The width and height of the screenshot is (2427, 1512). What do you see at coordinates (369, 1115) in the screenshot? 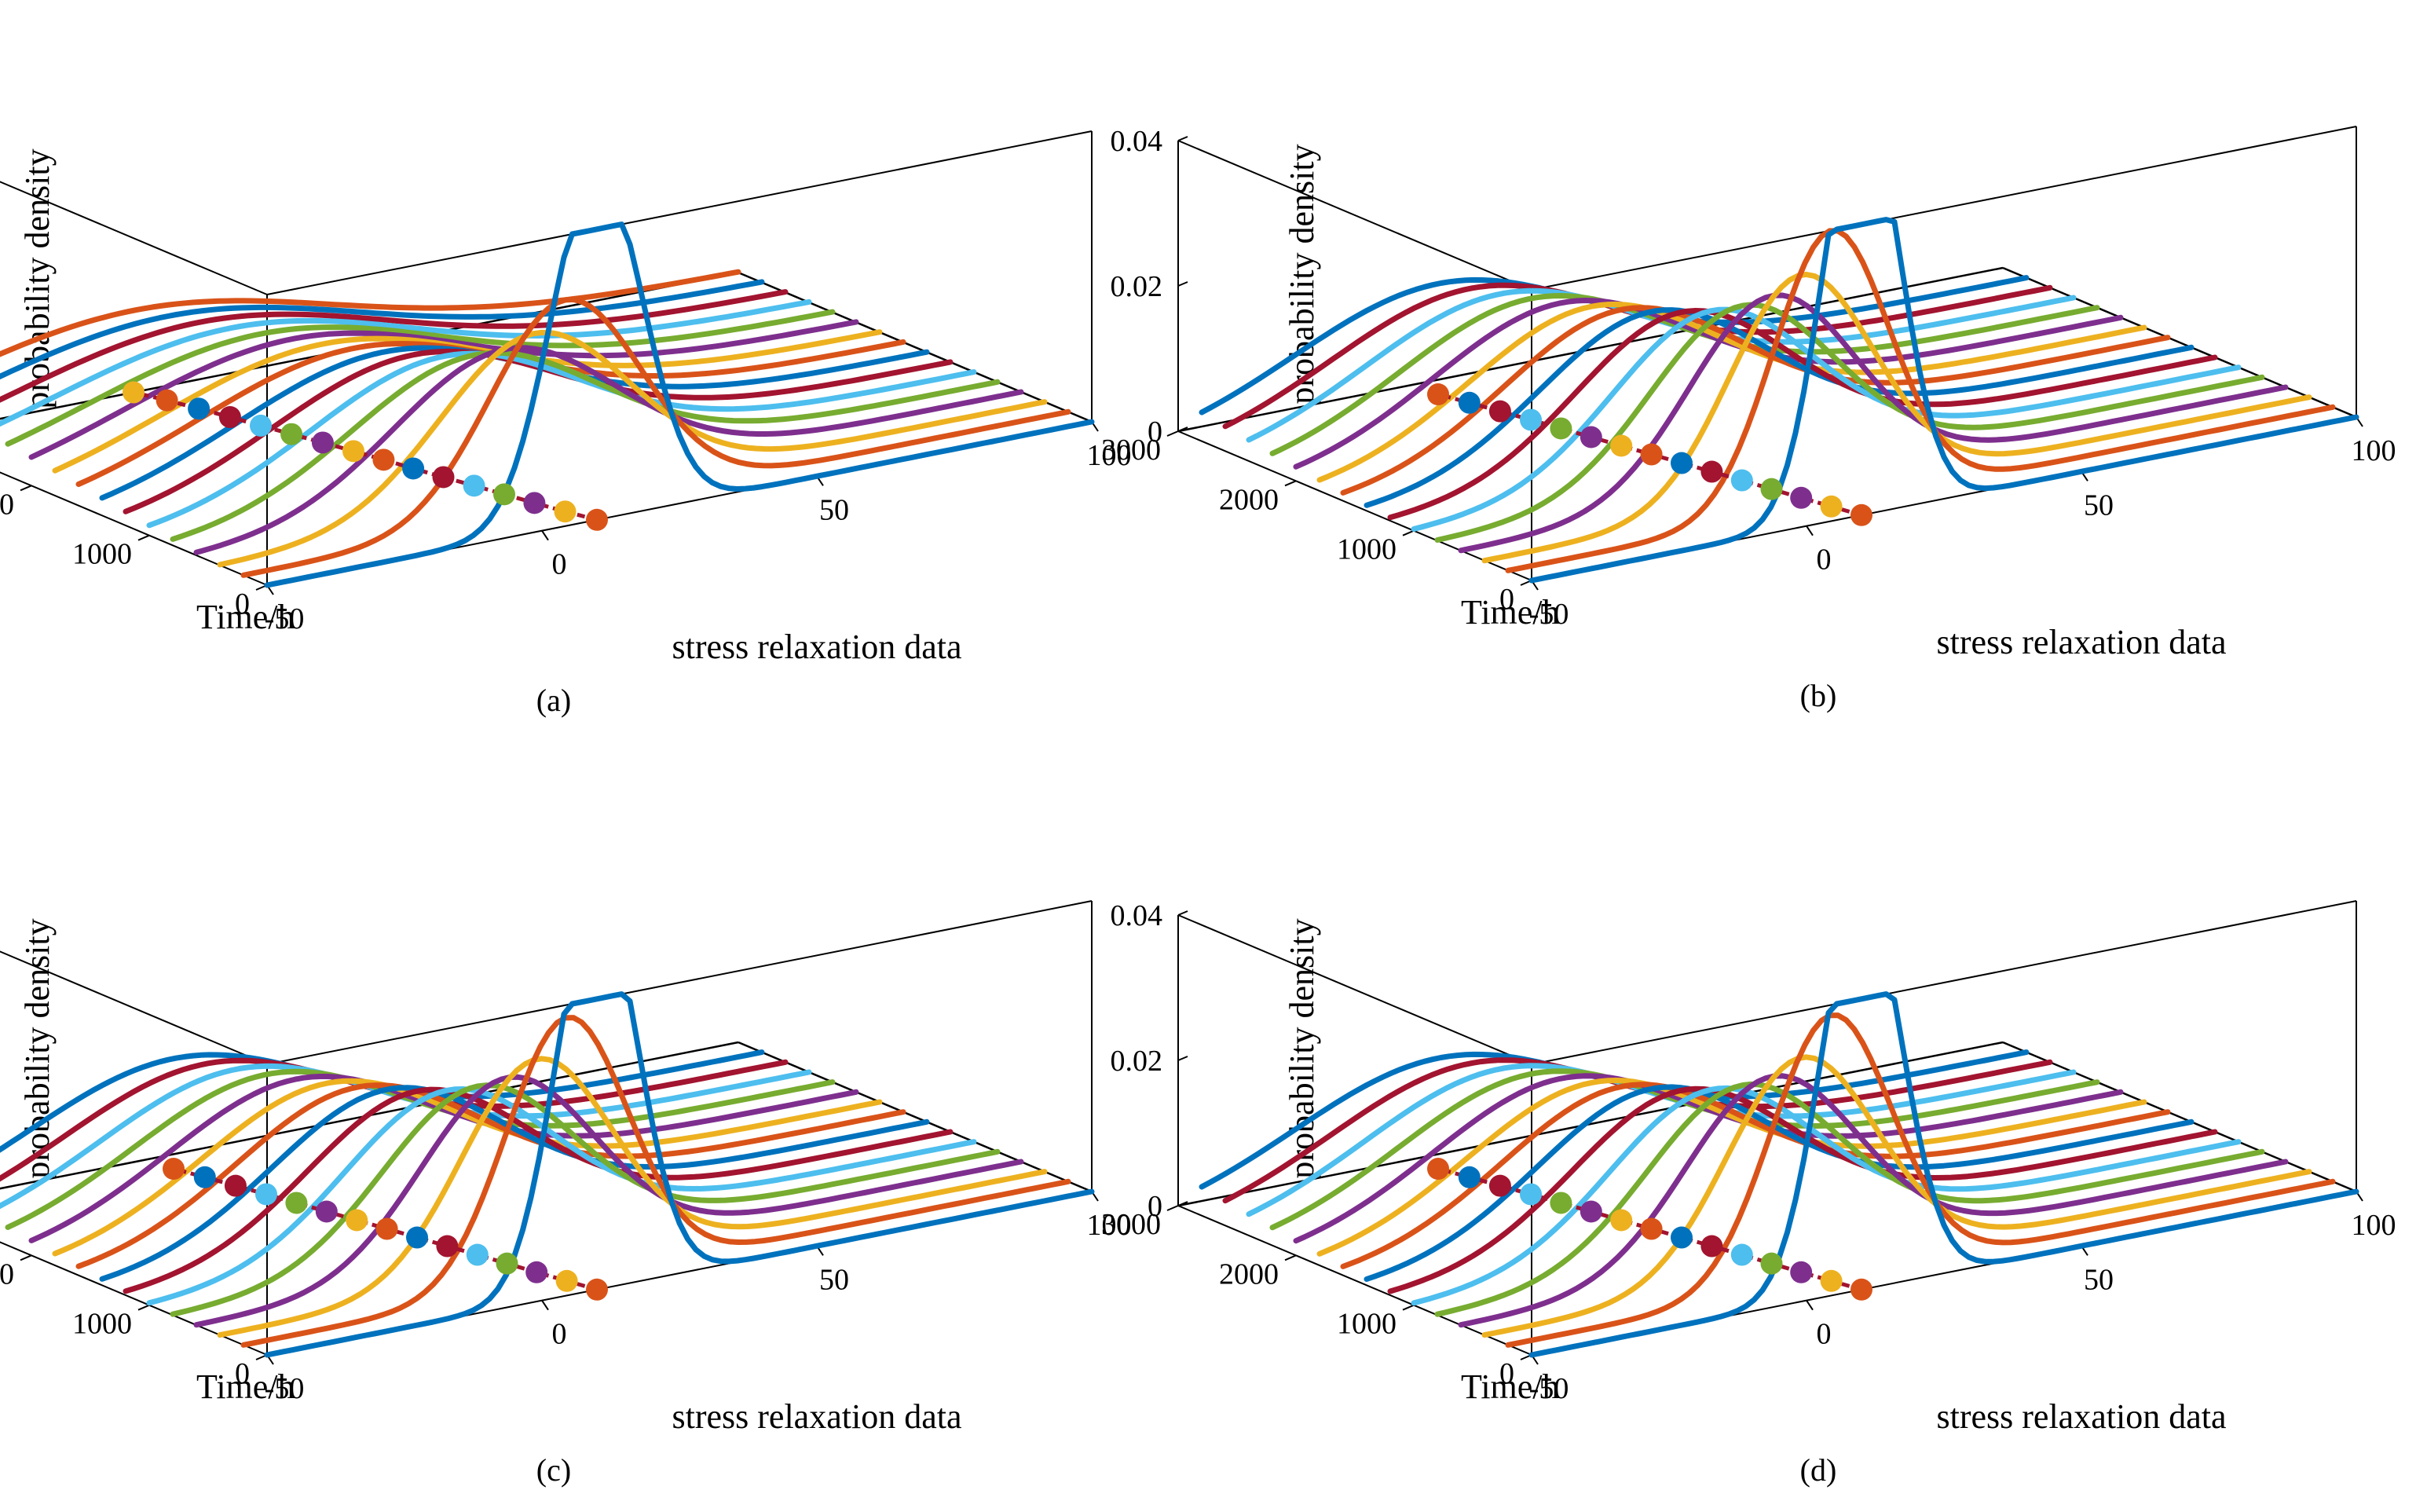
I see `x-axis-line` at bounding box center [369, 1115].